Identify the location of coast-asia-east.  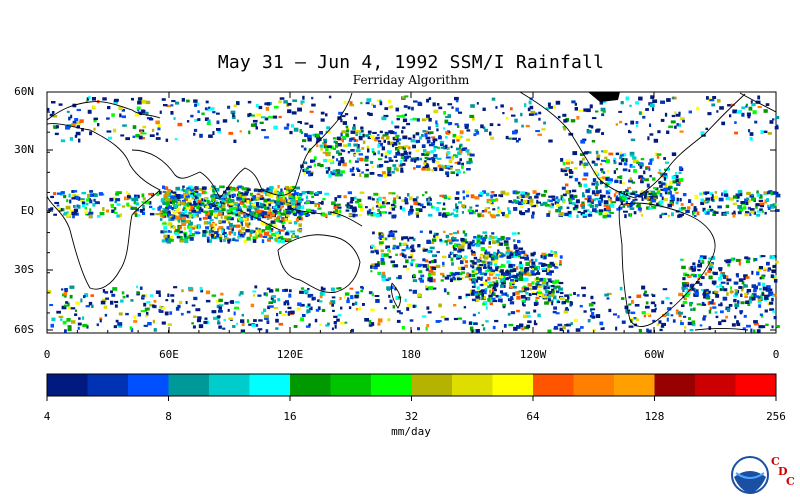
(307, 144).